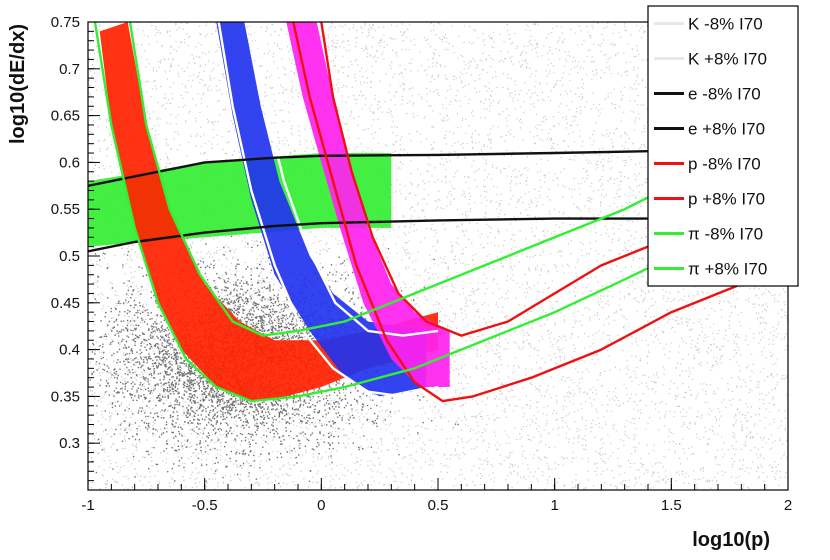 This screenshot has width=830, height=560. What do you see at coordinates (438, 505) in the screenshot?
I see `x-tick-label: 0.5` at bounding box center [438, 505].